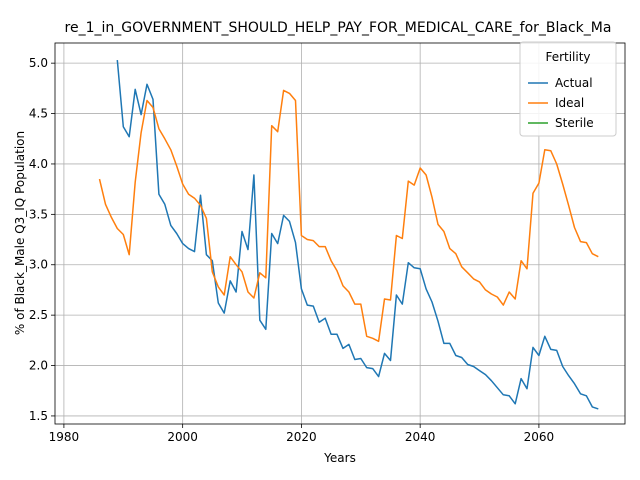 The height and width of the screenshot is (480, 640). What do you see at coordinates (38, 315) in the screenshot?
I see `y-tick-label: 2.5` at bounding box center [38, 315].